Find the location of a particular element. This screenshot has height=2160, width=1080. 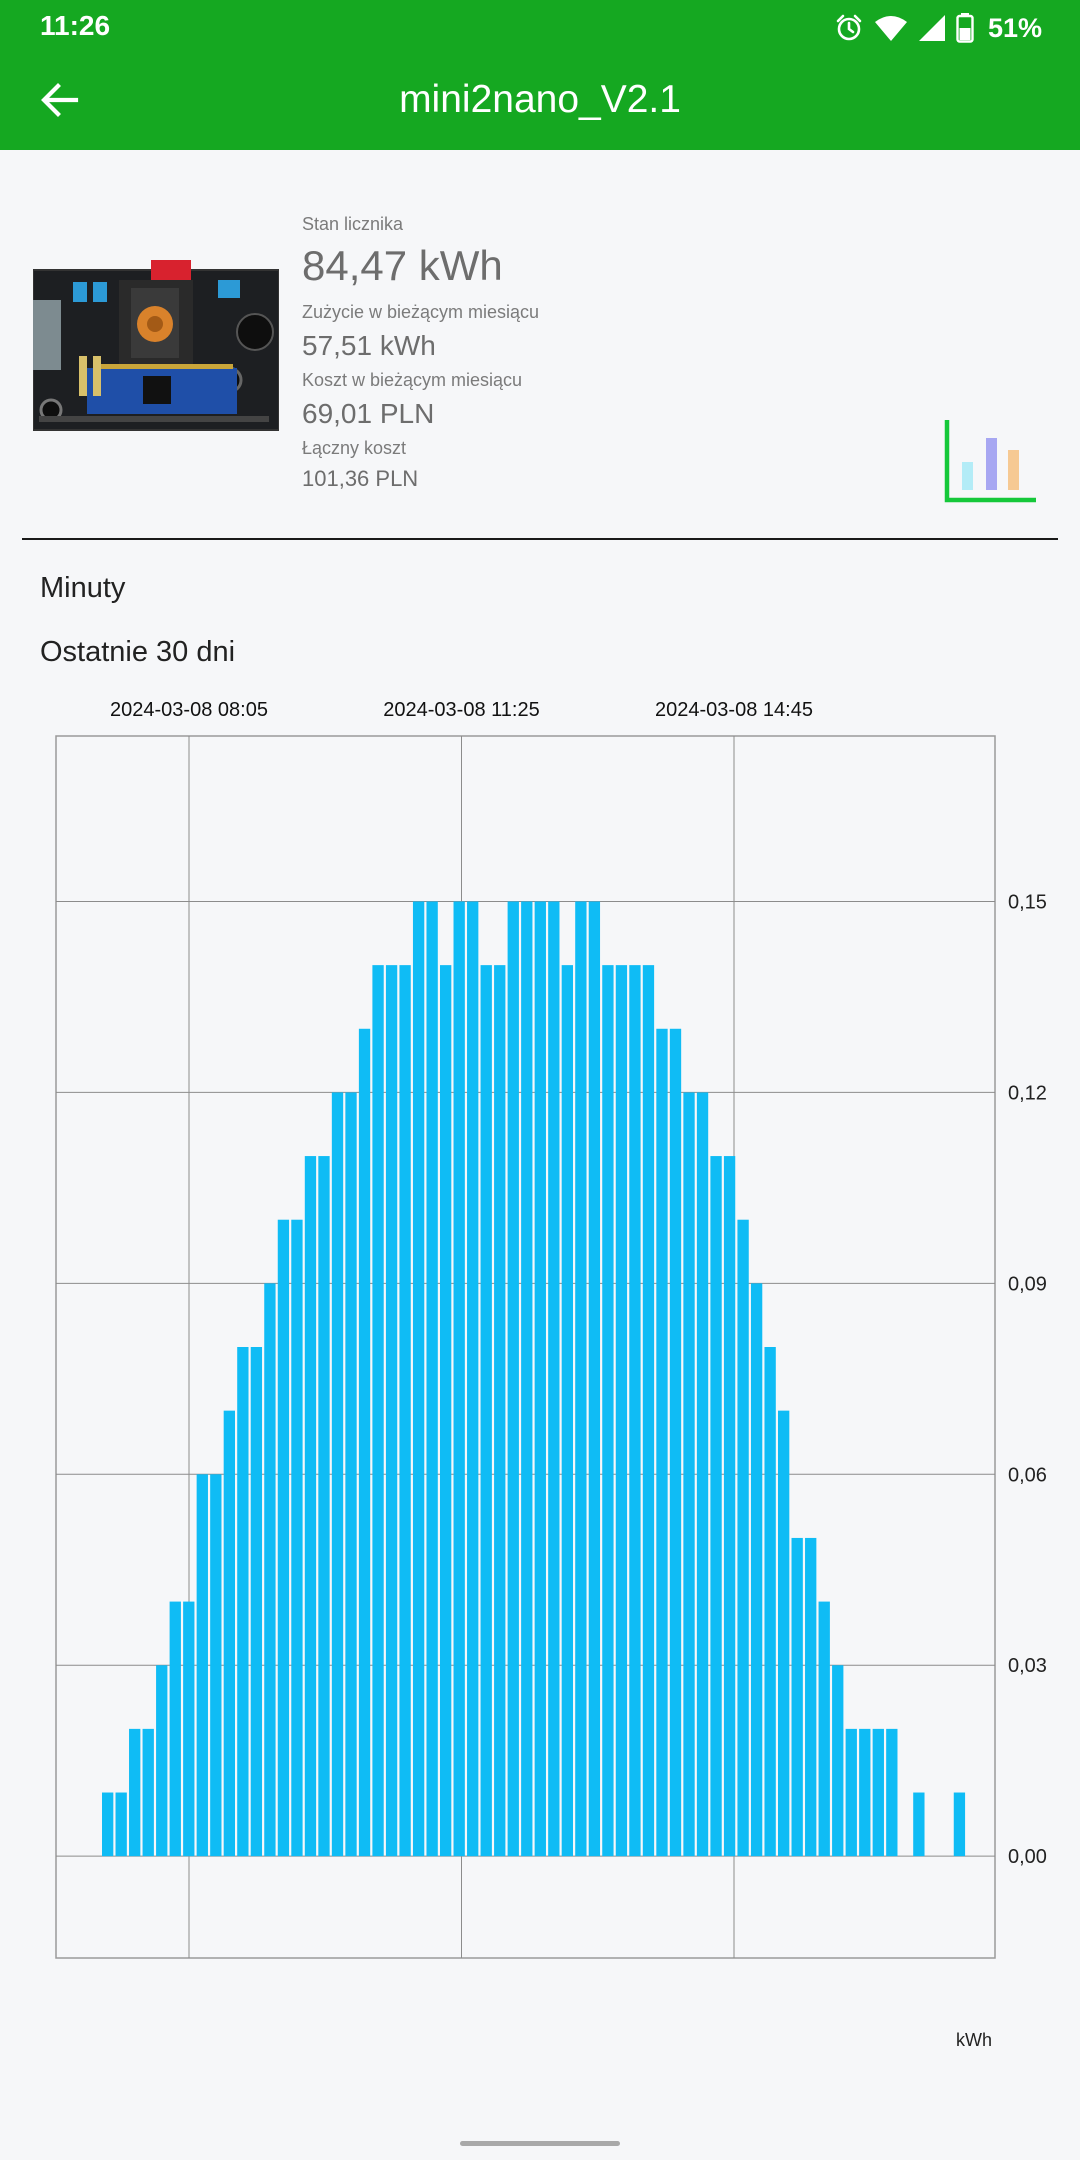

x-tick-label: 2024-03-08 14:45 is located at coordinates (734, 710).